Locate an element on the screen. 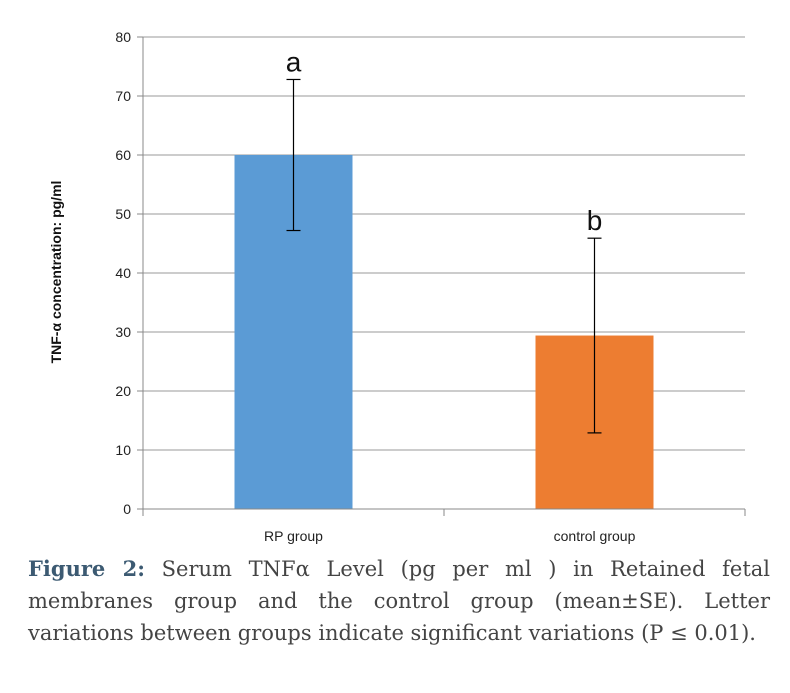  y-axis-ticks: 0 10 20 30 40 50 60 70 80 is located at coordinates (129, 273).